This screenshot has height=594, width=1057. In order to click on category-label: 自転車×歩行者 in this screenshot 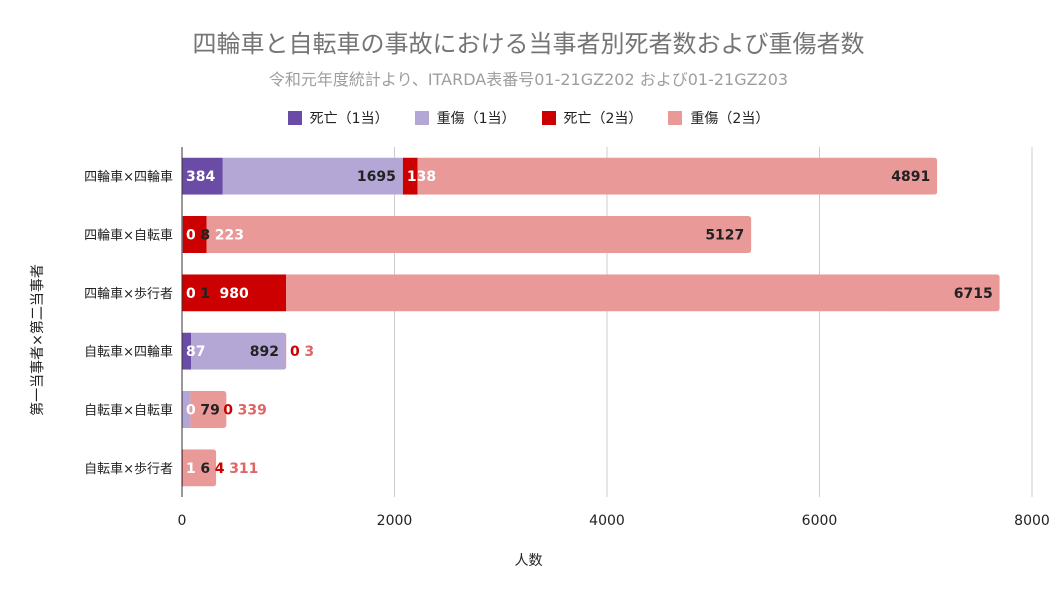, I will do `click(128, 469)`.